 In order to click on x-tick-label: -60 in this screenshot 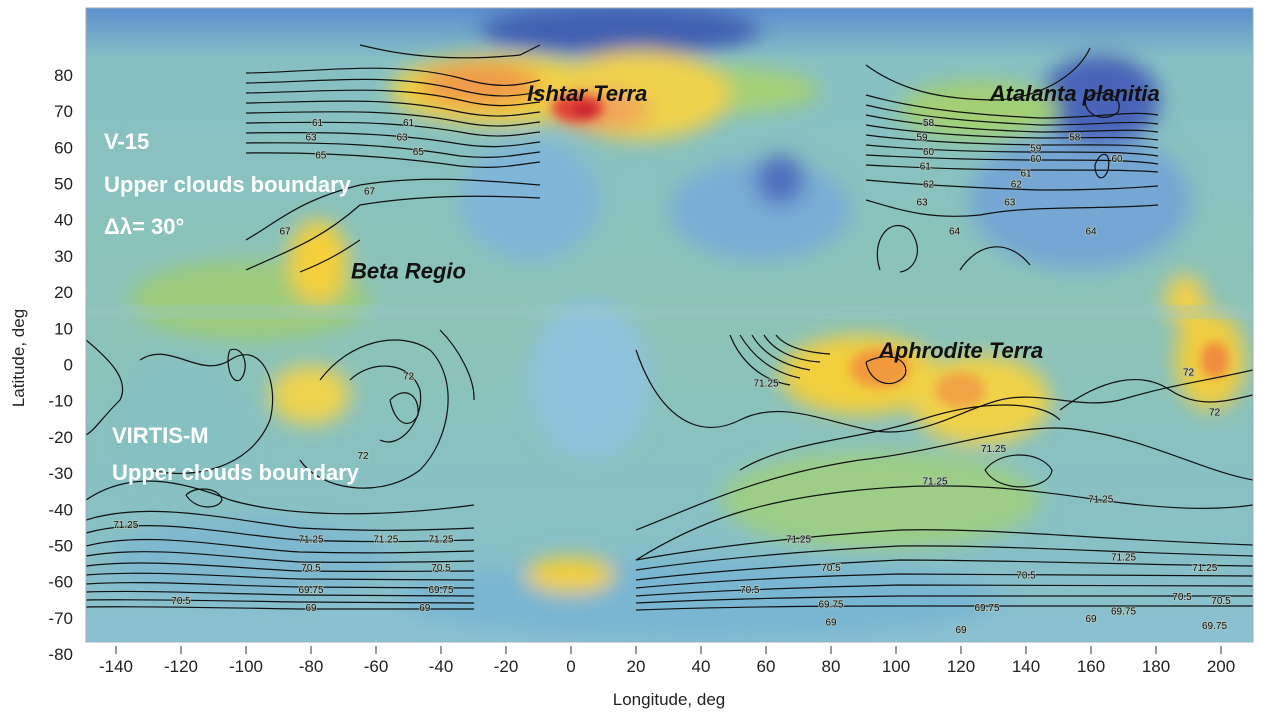, I will do `click(376, 666)`.